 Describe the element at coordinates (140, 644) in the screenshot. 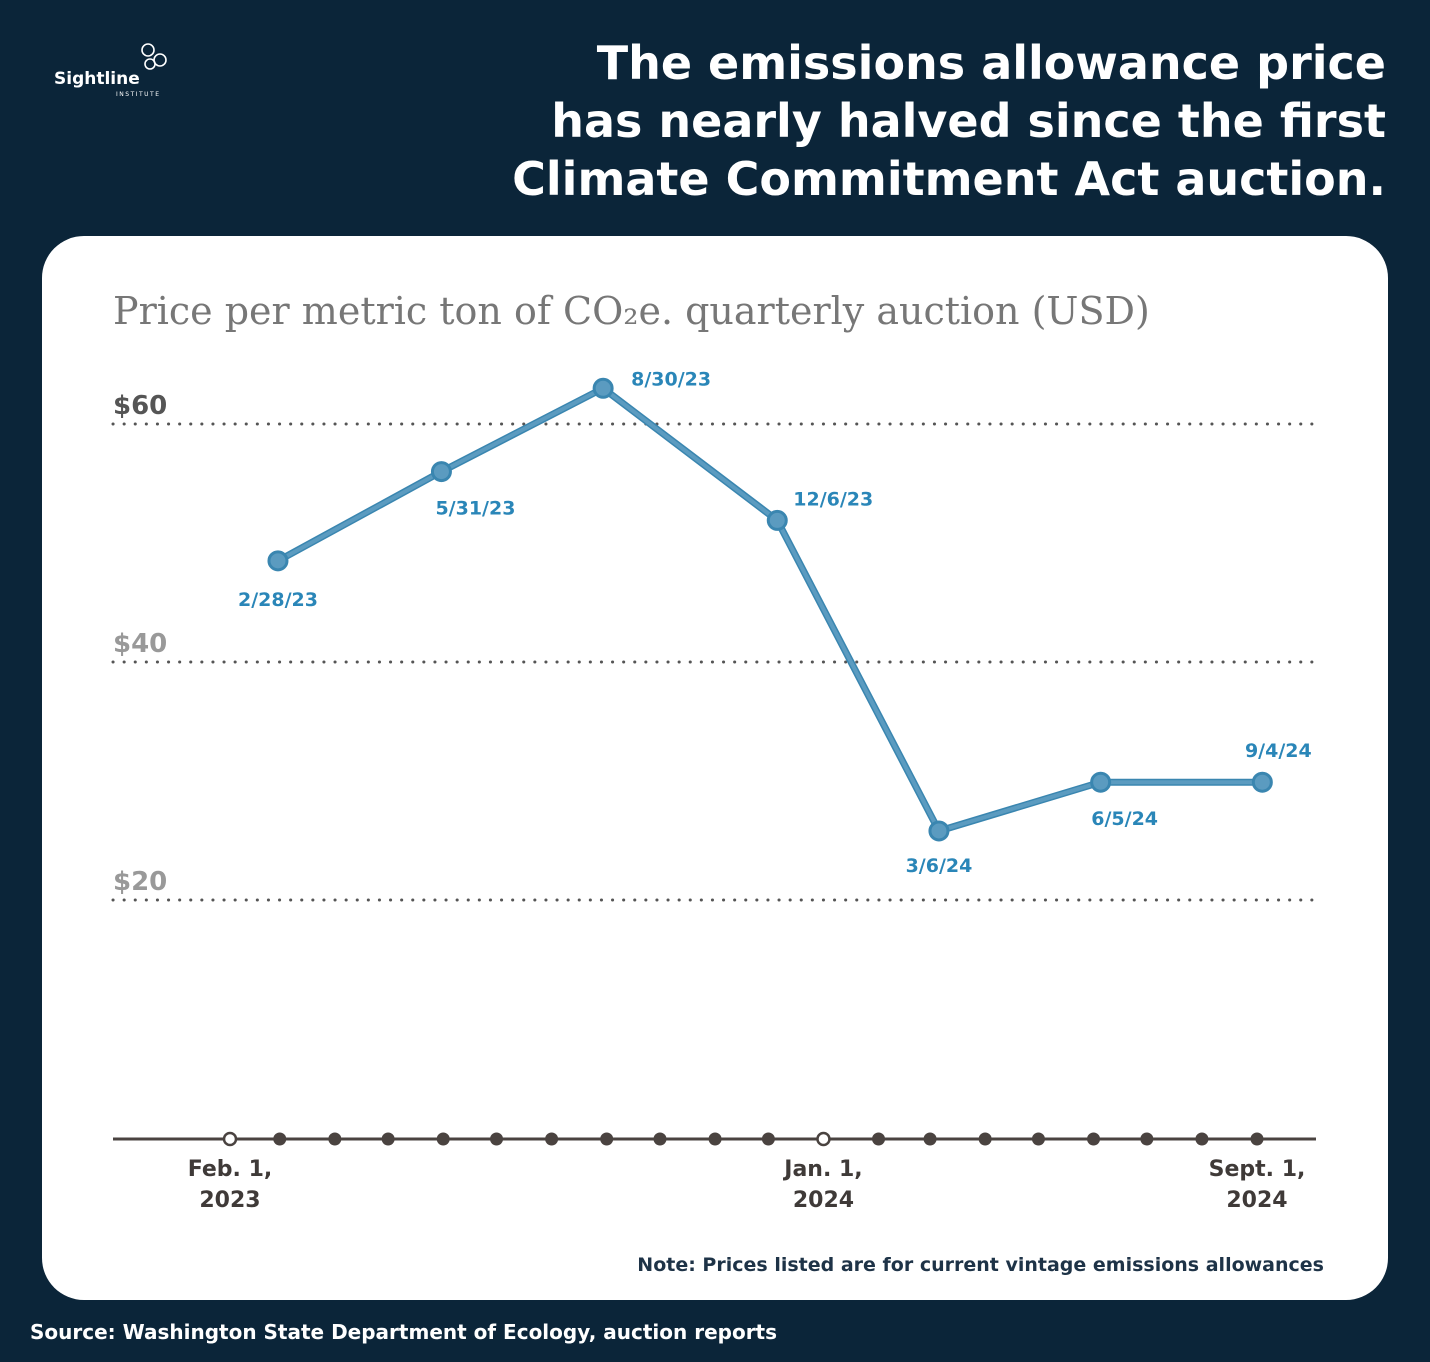

I see `y-tick-label: $40` at that location.